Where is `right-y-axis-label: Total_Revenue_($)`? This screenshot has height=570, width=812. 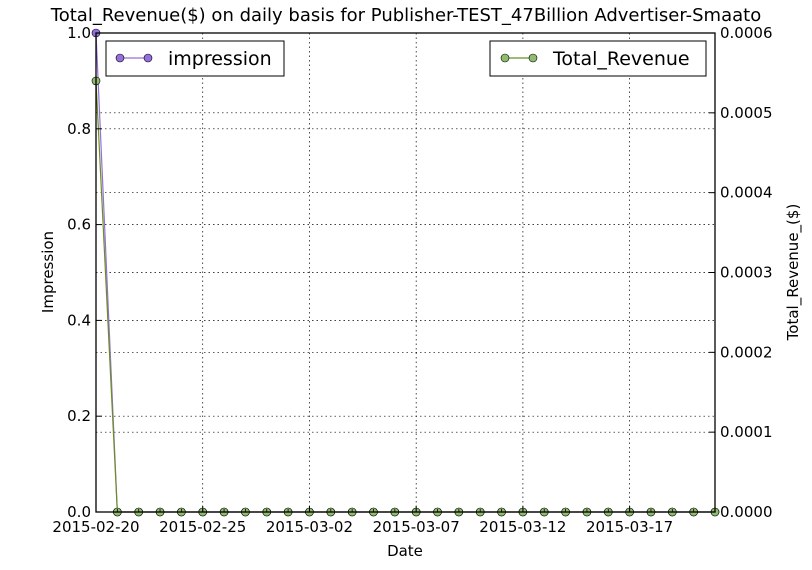
right-y-axis-label: Total_Revenue_($) is located at coordinates (793, 273).